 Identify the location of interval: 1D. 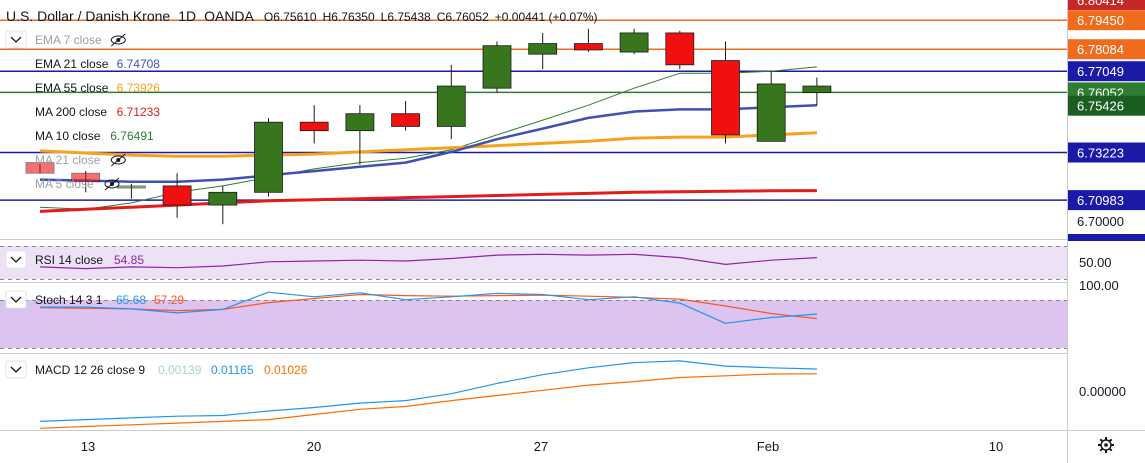
(187, 16).